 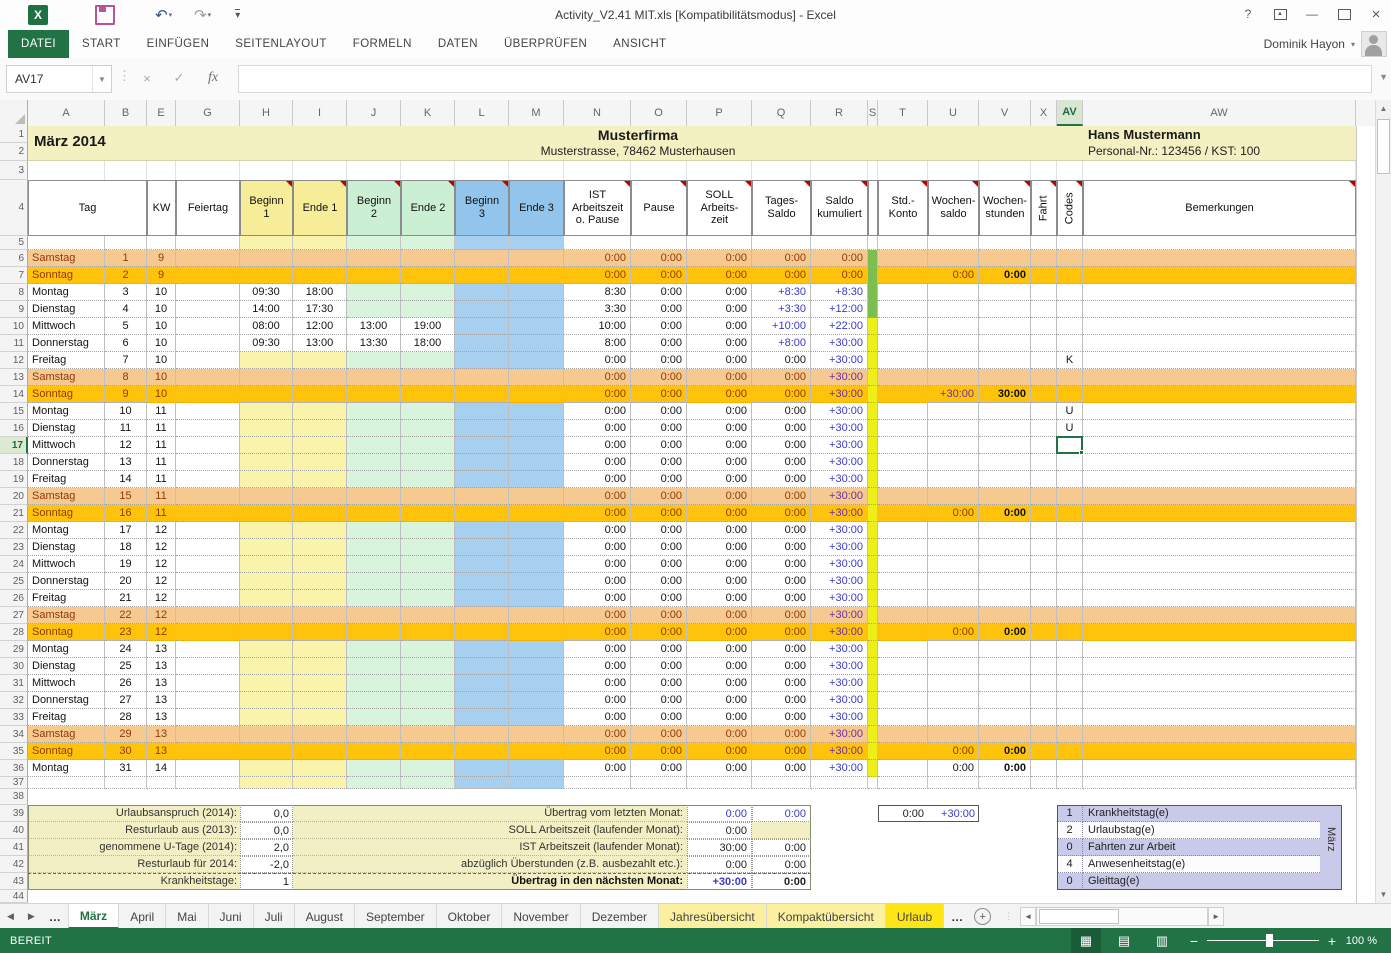 I want to click on cell-M34, so click(x=536, y=734).